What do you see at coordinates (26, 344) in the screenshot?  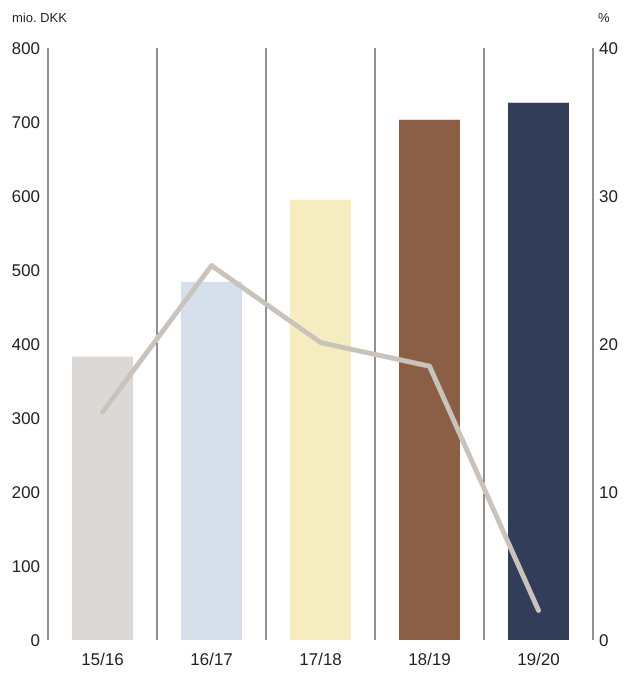 I see `y-tick-label: 400` at bounding box center [26, 344].